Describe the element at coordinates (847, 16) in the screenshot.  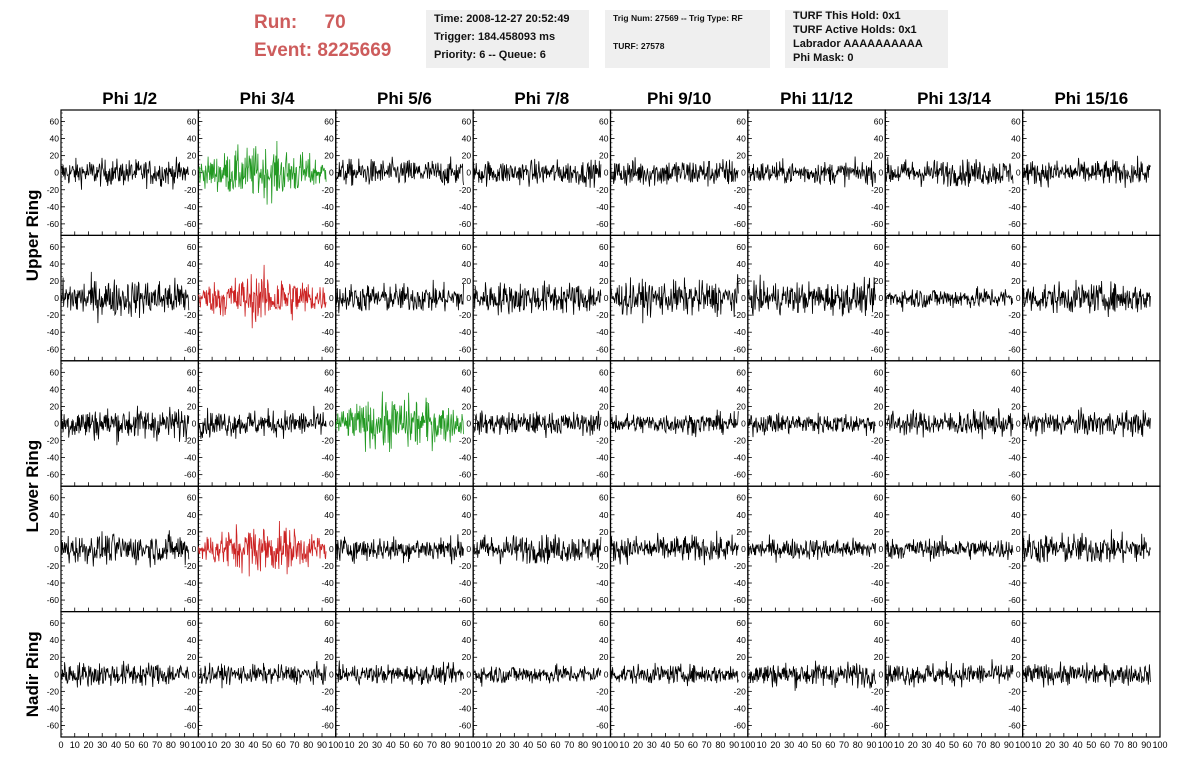
I see `info-turf-hold: TURF This Hold: 0x1` at that location.